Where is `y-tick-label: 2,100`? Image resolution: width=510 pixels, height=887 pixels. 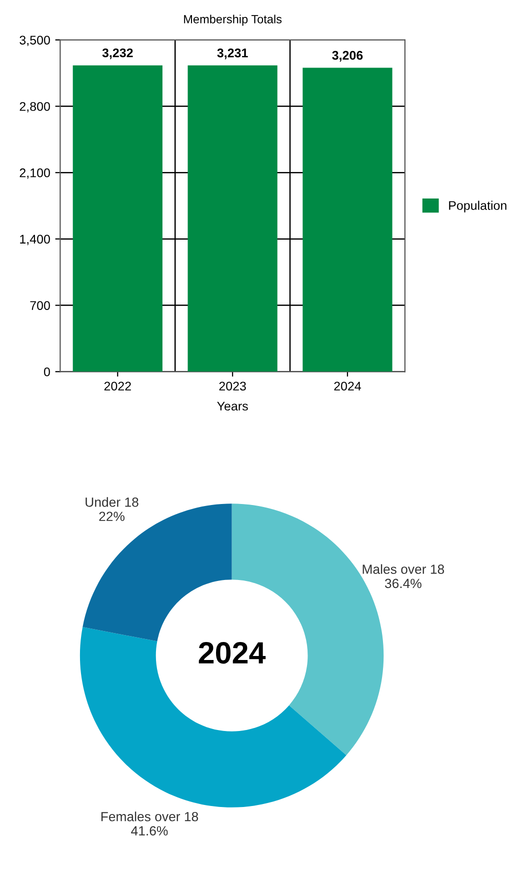
y-tick-label: 2,100 is located at coordinates (35, 173).